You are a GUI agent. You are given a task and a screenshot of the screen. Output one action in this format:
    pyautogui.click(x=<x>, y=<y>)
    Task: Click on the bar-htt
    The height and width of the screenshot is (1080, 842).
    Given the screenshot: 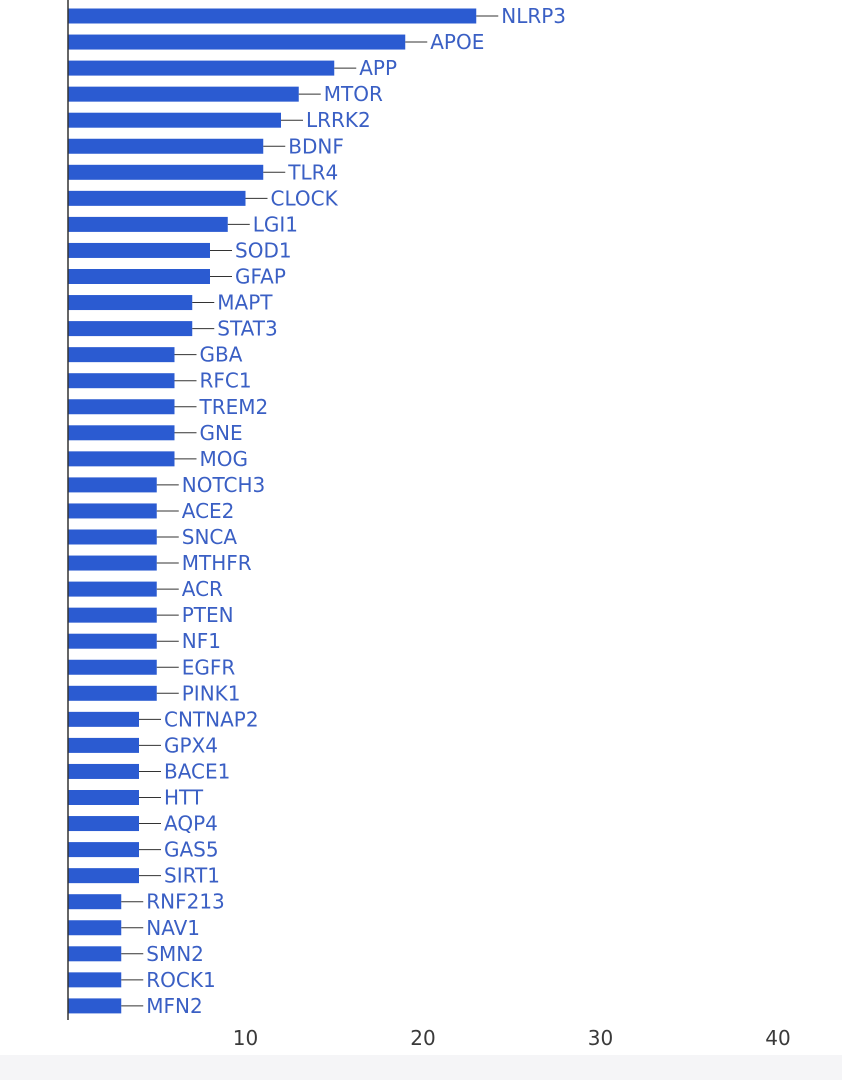 What is the action you would take?
    pyautogui.click(x=103, y=797)
    